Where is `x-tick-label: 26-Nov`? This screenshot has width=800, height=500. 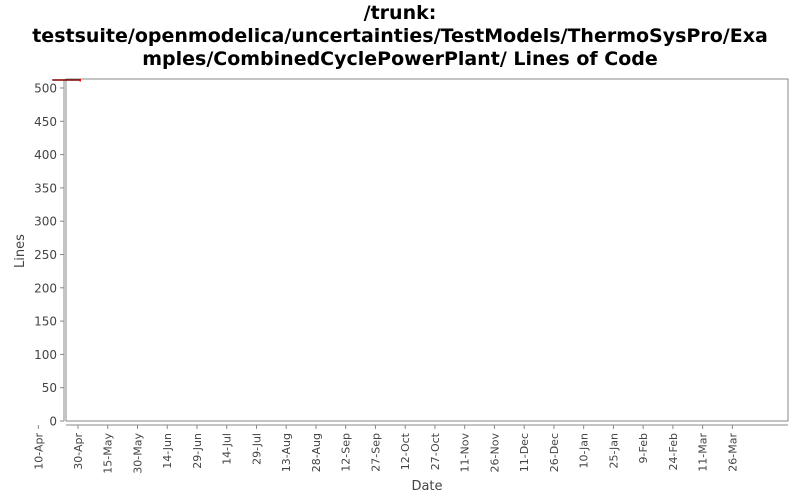 x-tick-label: 26-Nov is located at coordinates (494, 453).